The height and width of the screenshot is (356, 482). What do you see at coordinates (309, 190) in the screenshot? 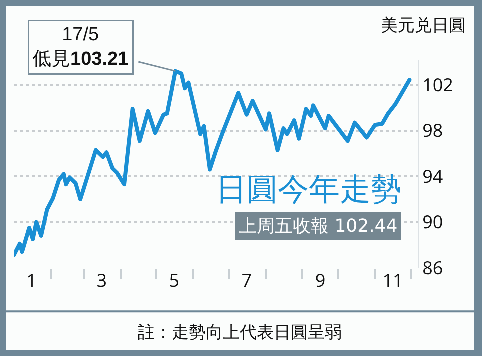
I see `text: 日圓今年走勢` at bounding box center [309, 190].